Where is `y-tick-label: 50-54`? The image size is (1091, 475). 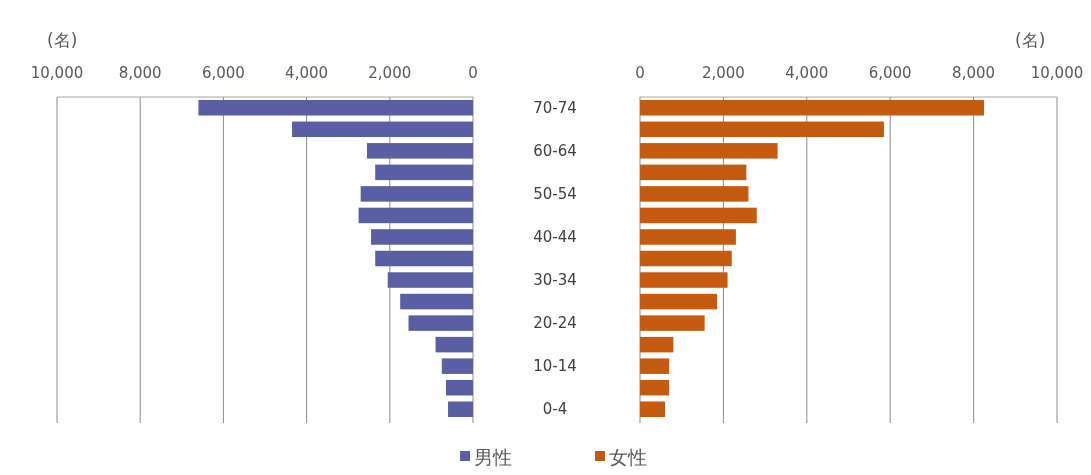
y-tick-label: 50-54 is located at coordinates (555, 193).